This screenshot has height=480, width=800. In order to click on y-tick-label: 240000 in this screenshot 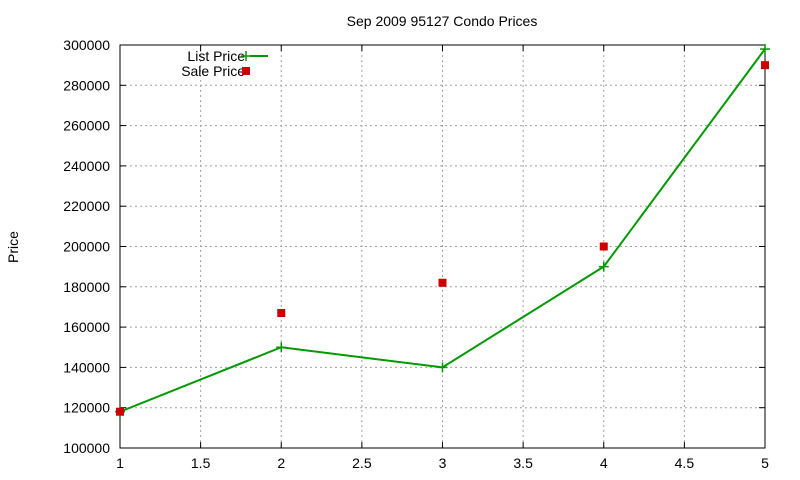, I will do `click(86, 166)`.